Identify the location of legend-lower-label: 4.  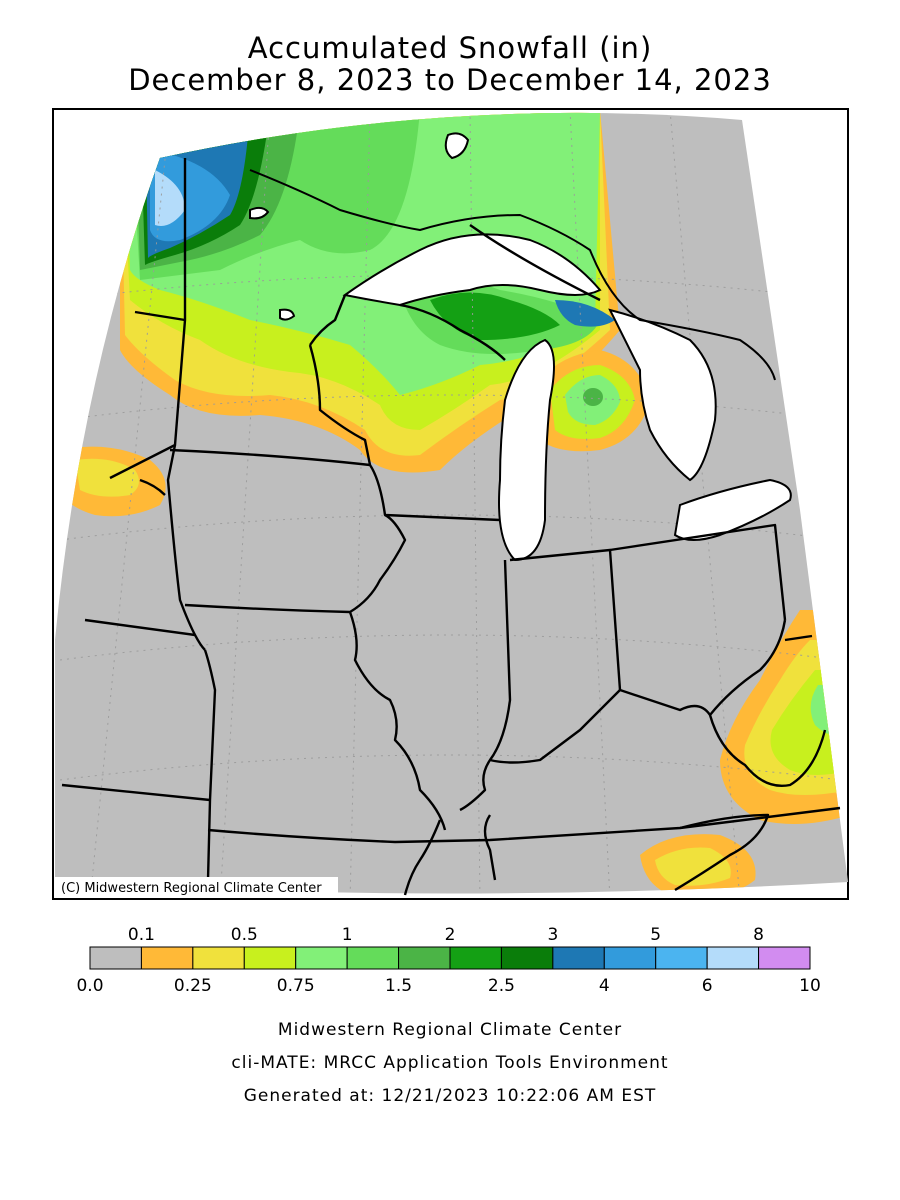
(604, 986).